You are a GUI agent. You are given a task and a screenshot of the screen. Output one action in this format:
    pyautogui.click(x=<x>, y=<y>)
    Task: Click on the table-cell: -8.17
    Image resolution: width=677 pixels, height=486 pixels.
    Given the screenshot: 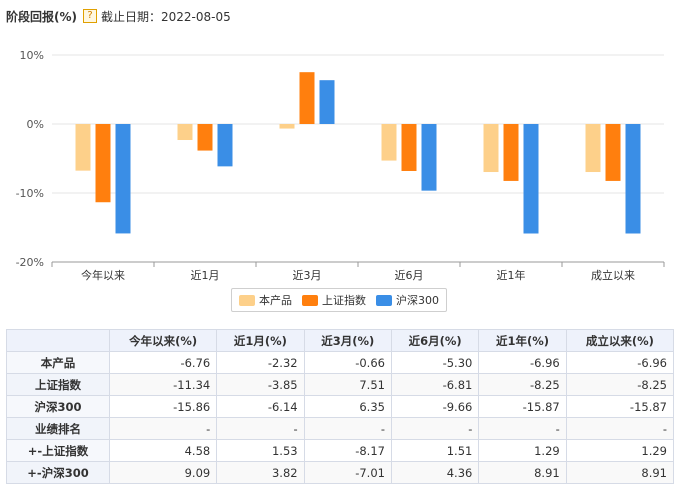 What is the action you would take?
    pyautogui.click(x=347, y=450)
    